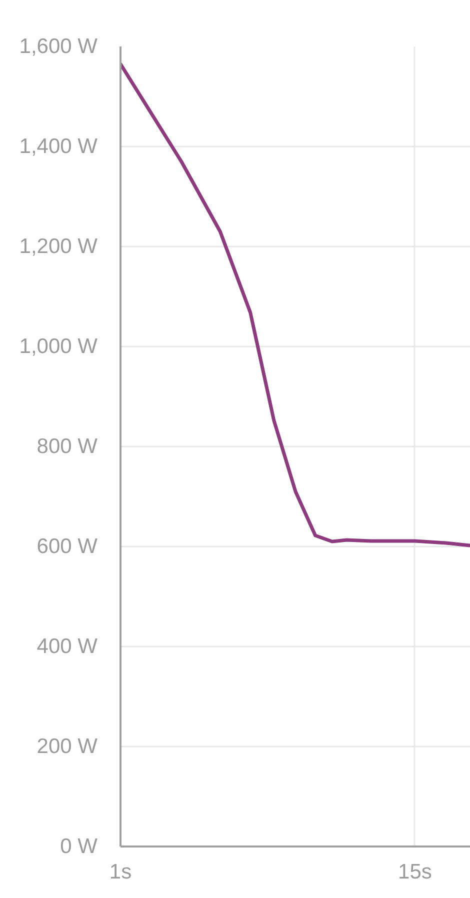 This screenshot has height=898, width=470. What do you see at coordinates (67, 746) in the screenshot?
I see `y-tick-label: 200 W` at bounding box center [67, 746].